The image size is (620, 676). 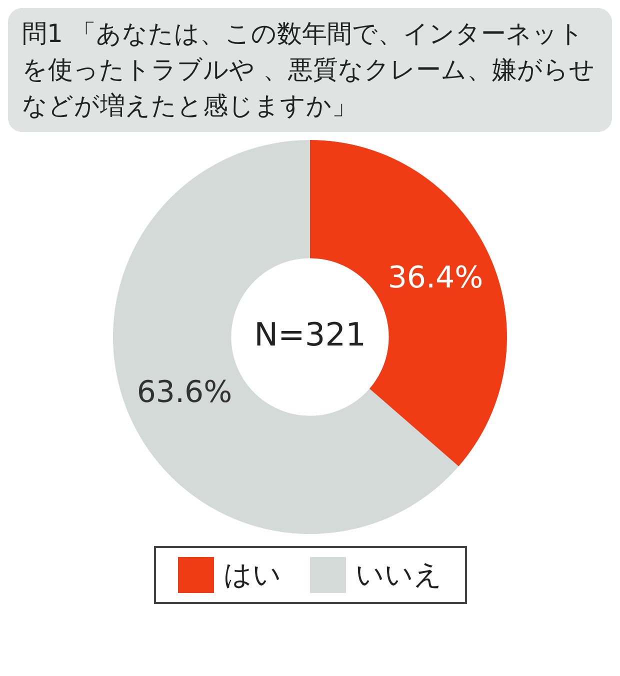 I want to click on data-label: 36.4%, so click(x=436, y=278).